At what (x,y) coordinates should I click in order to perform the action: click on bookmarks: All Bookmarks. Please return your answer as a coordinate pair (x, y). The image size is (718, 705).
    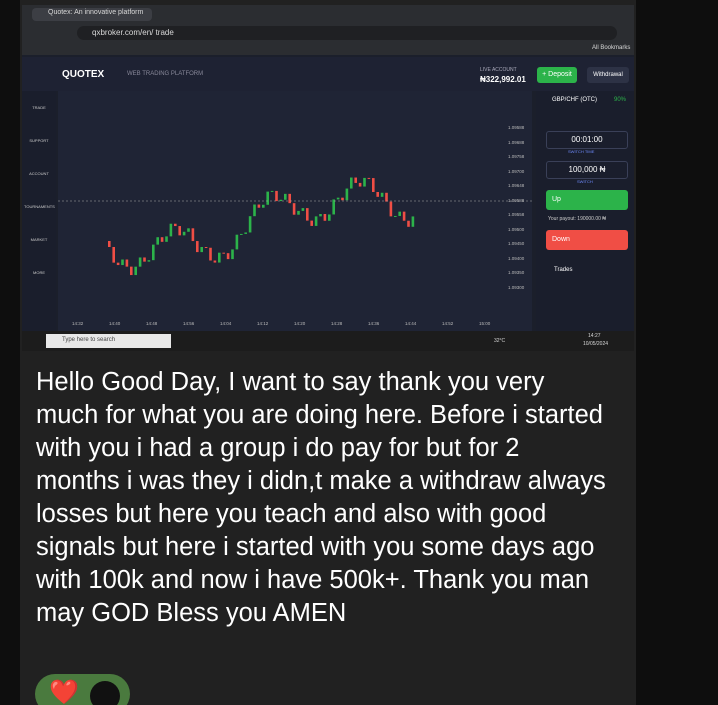
    Looking at the image, I should click on (611, 48).